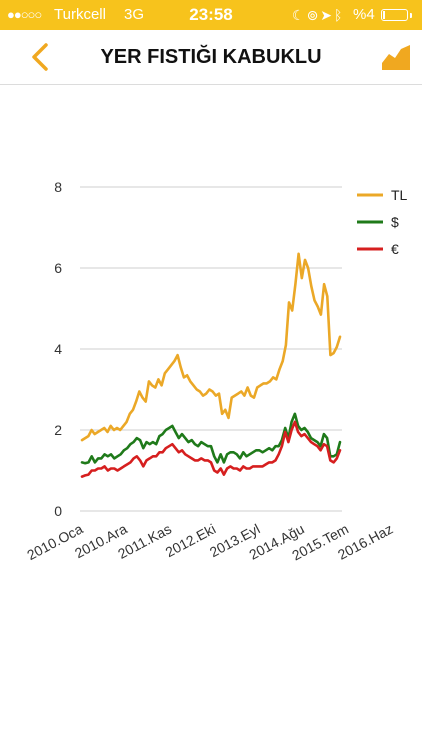  I want to click on y-tick-label: 2, so click(58, 430).